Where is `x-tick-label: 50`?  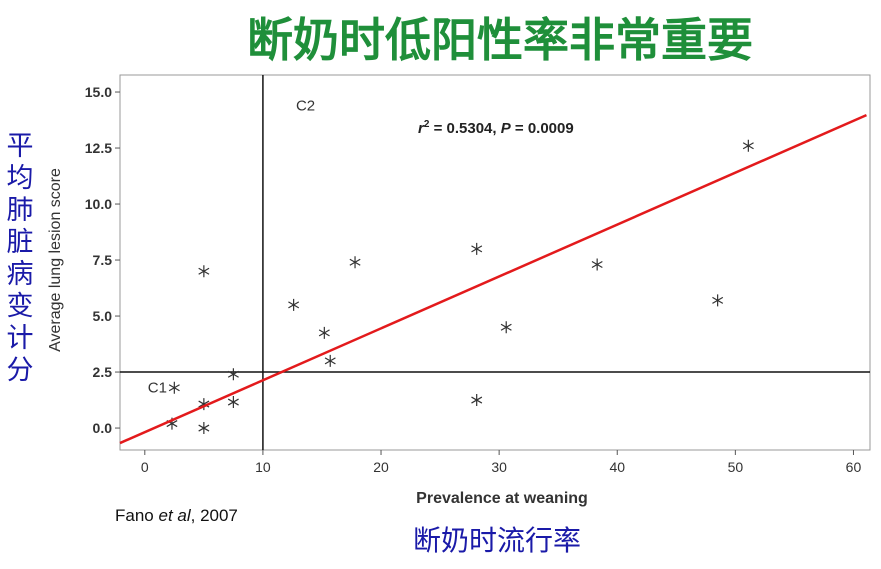
x-tick-label: 50 is located at coordinates (736, 467).